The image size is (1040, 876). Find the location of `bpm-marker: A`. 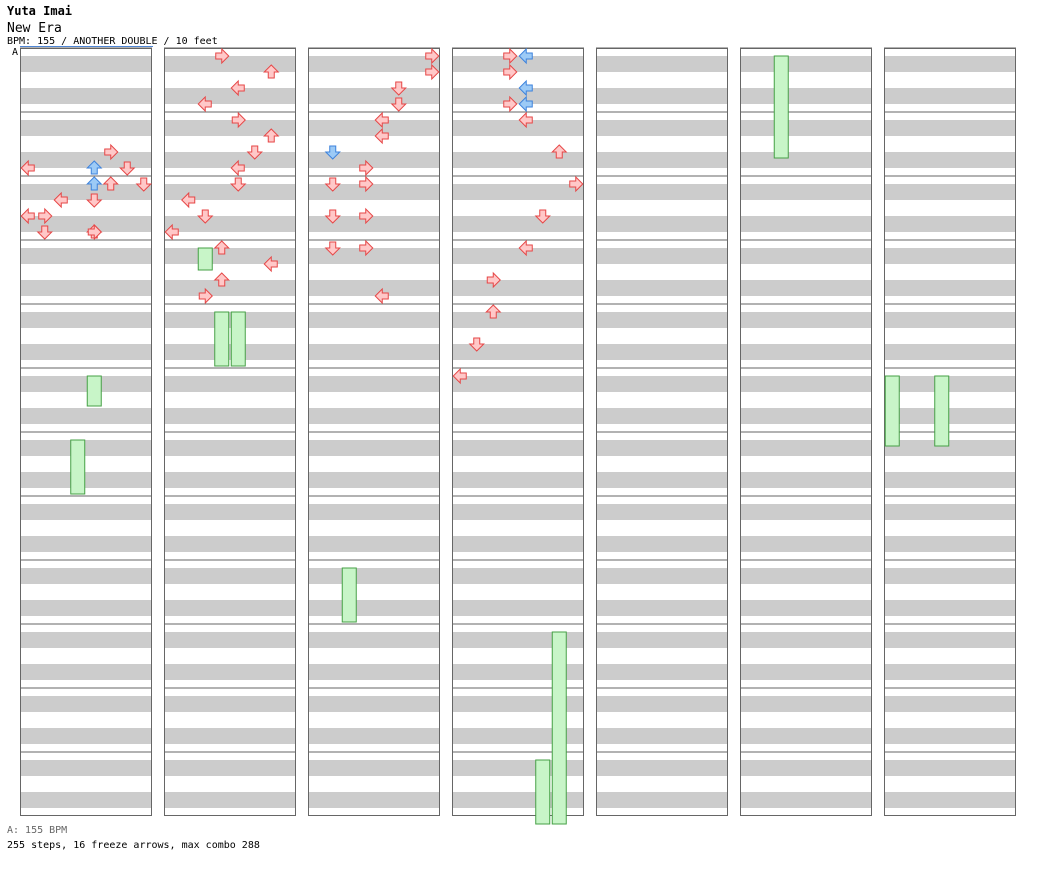

bpm-marker: A is located at coordinates (15, 52).